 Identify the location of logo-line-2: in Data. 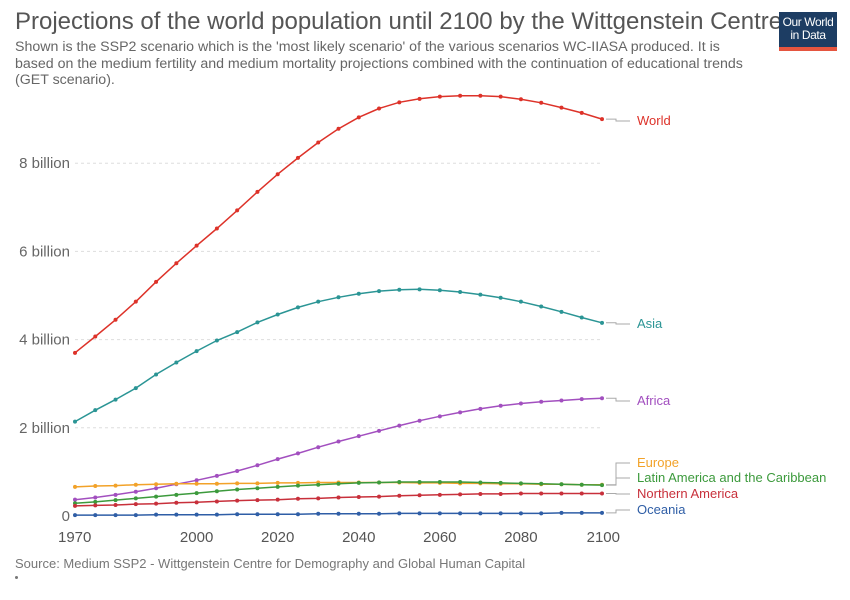
(808, 35).